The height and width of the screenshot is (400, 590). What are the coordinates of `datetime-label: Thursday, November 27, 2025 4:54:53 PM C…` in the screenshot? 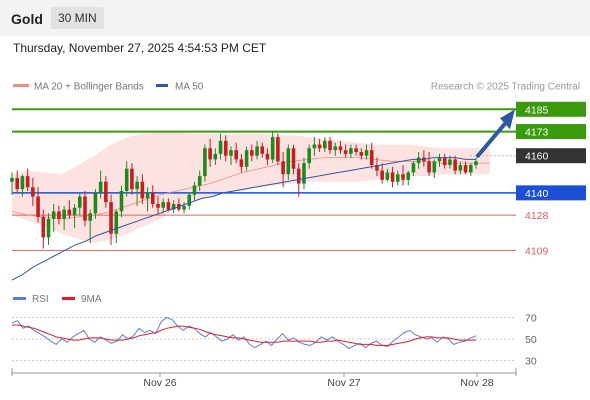 It's located at (140, 48).